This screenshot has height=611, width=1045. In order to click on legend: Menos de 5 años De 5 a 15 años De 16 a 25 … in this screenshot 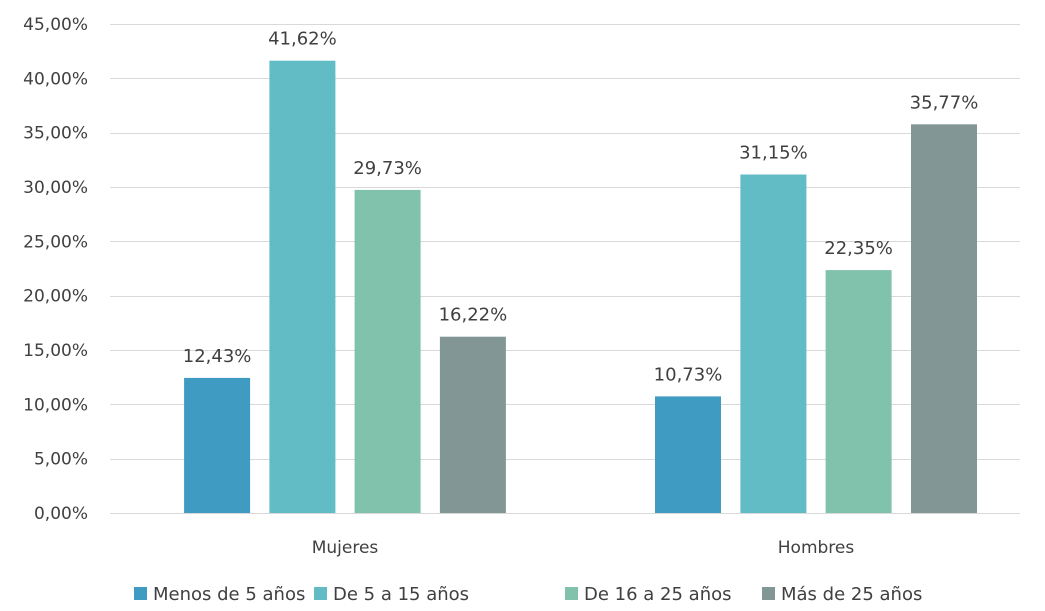, I will do `click(528, 594)`.